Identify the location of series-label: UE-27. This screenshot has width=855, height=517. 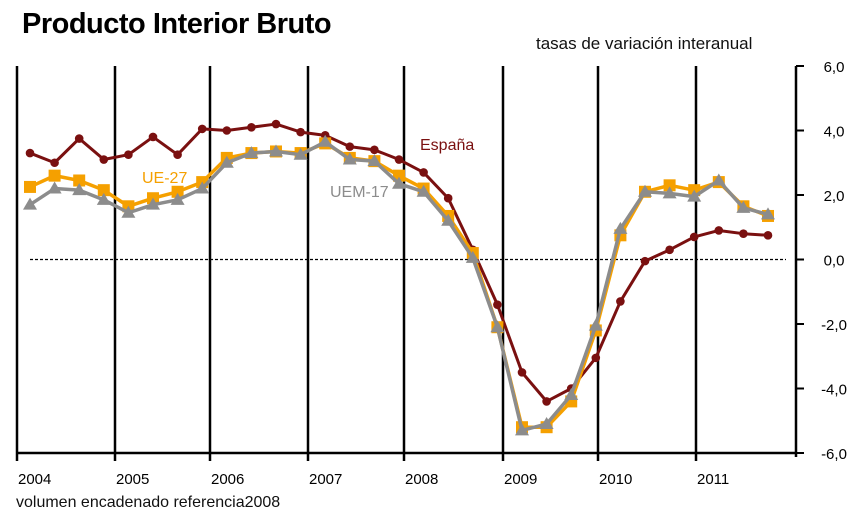
(164, 178).